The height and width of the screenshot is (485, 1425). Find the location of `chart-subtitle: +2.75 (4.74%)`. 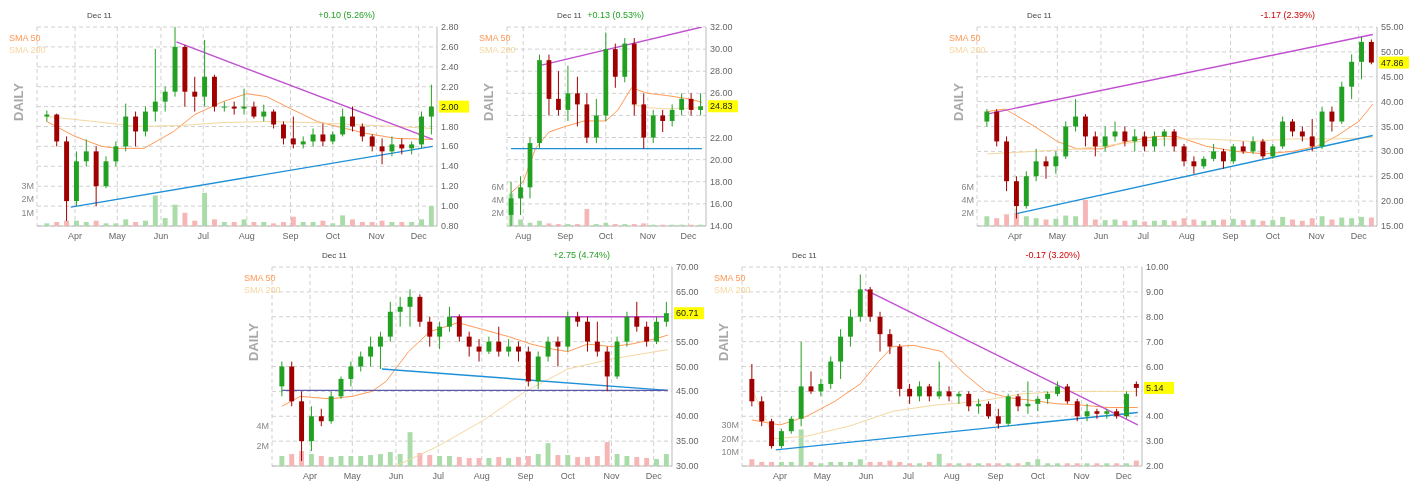

chart-subtitle: +2.75 (4.74%) is located at coordinates (581, 255).